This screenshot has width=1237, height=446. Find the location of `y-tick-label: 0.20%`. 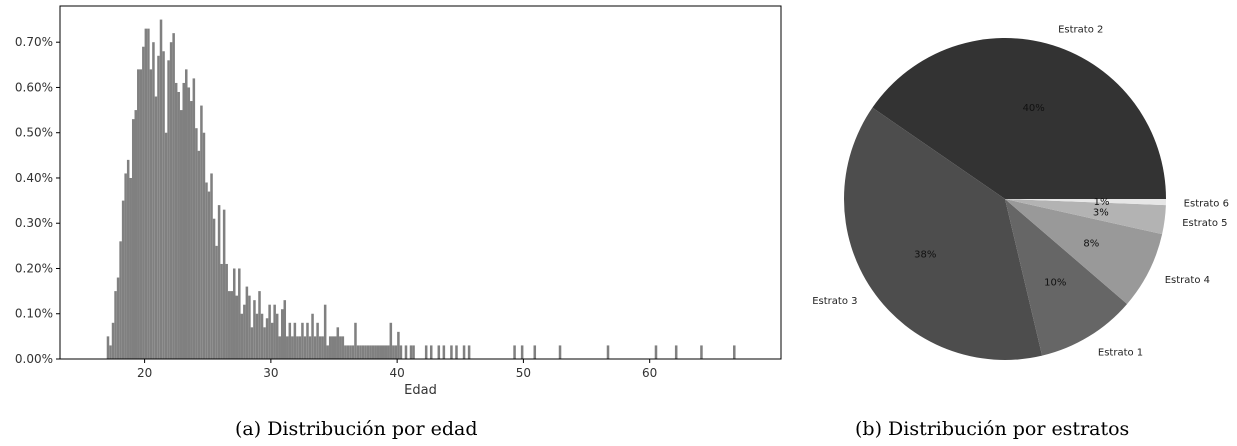

y-tick-label: 0.20% is located at coordinates (34, 268).